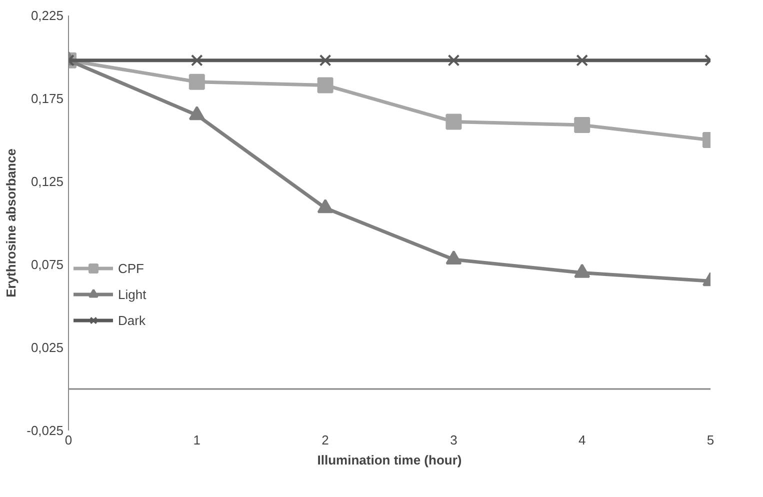  Describe the element at coordinates (47, 347) in the screenshot. I see `y-tick-label: 0,025` at that location.